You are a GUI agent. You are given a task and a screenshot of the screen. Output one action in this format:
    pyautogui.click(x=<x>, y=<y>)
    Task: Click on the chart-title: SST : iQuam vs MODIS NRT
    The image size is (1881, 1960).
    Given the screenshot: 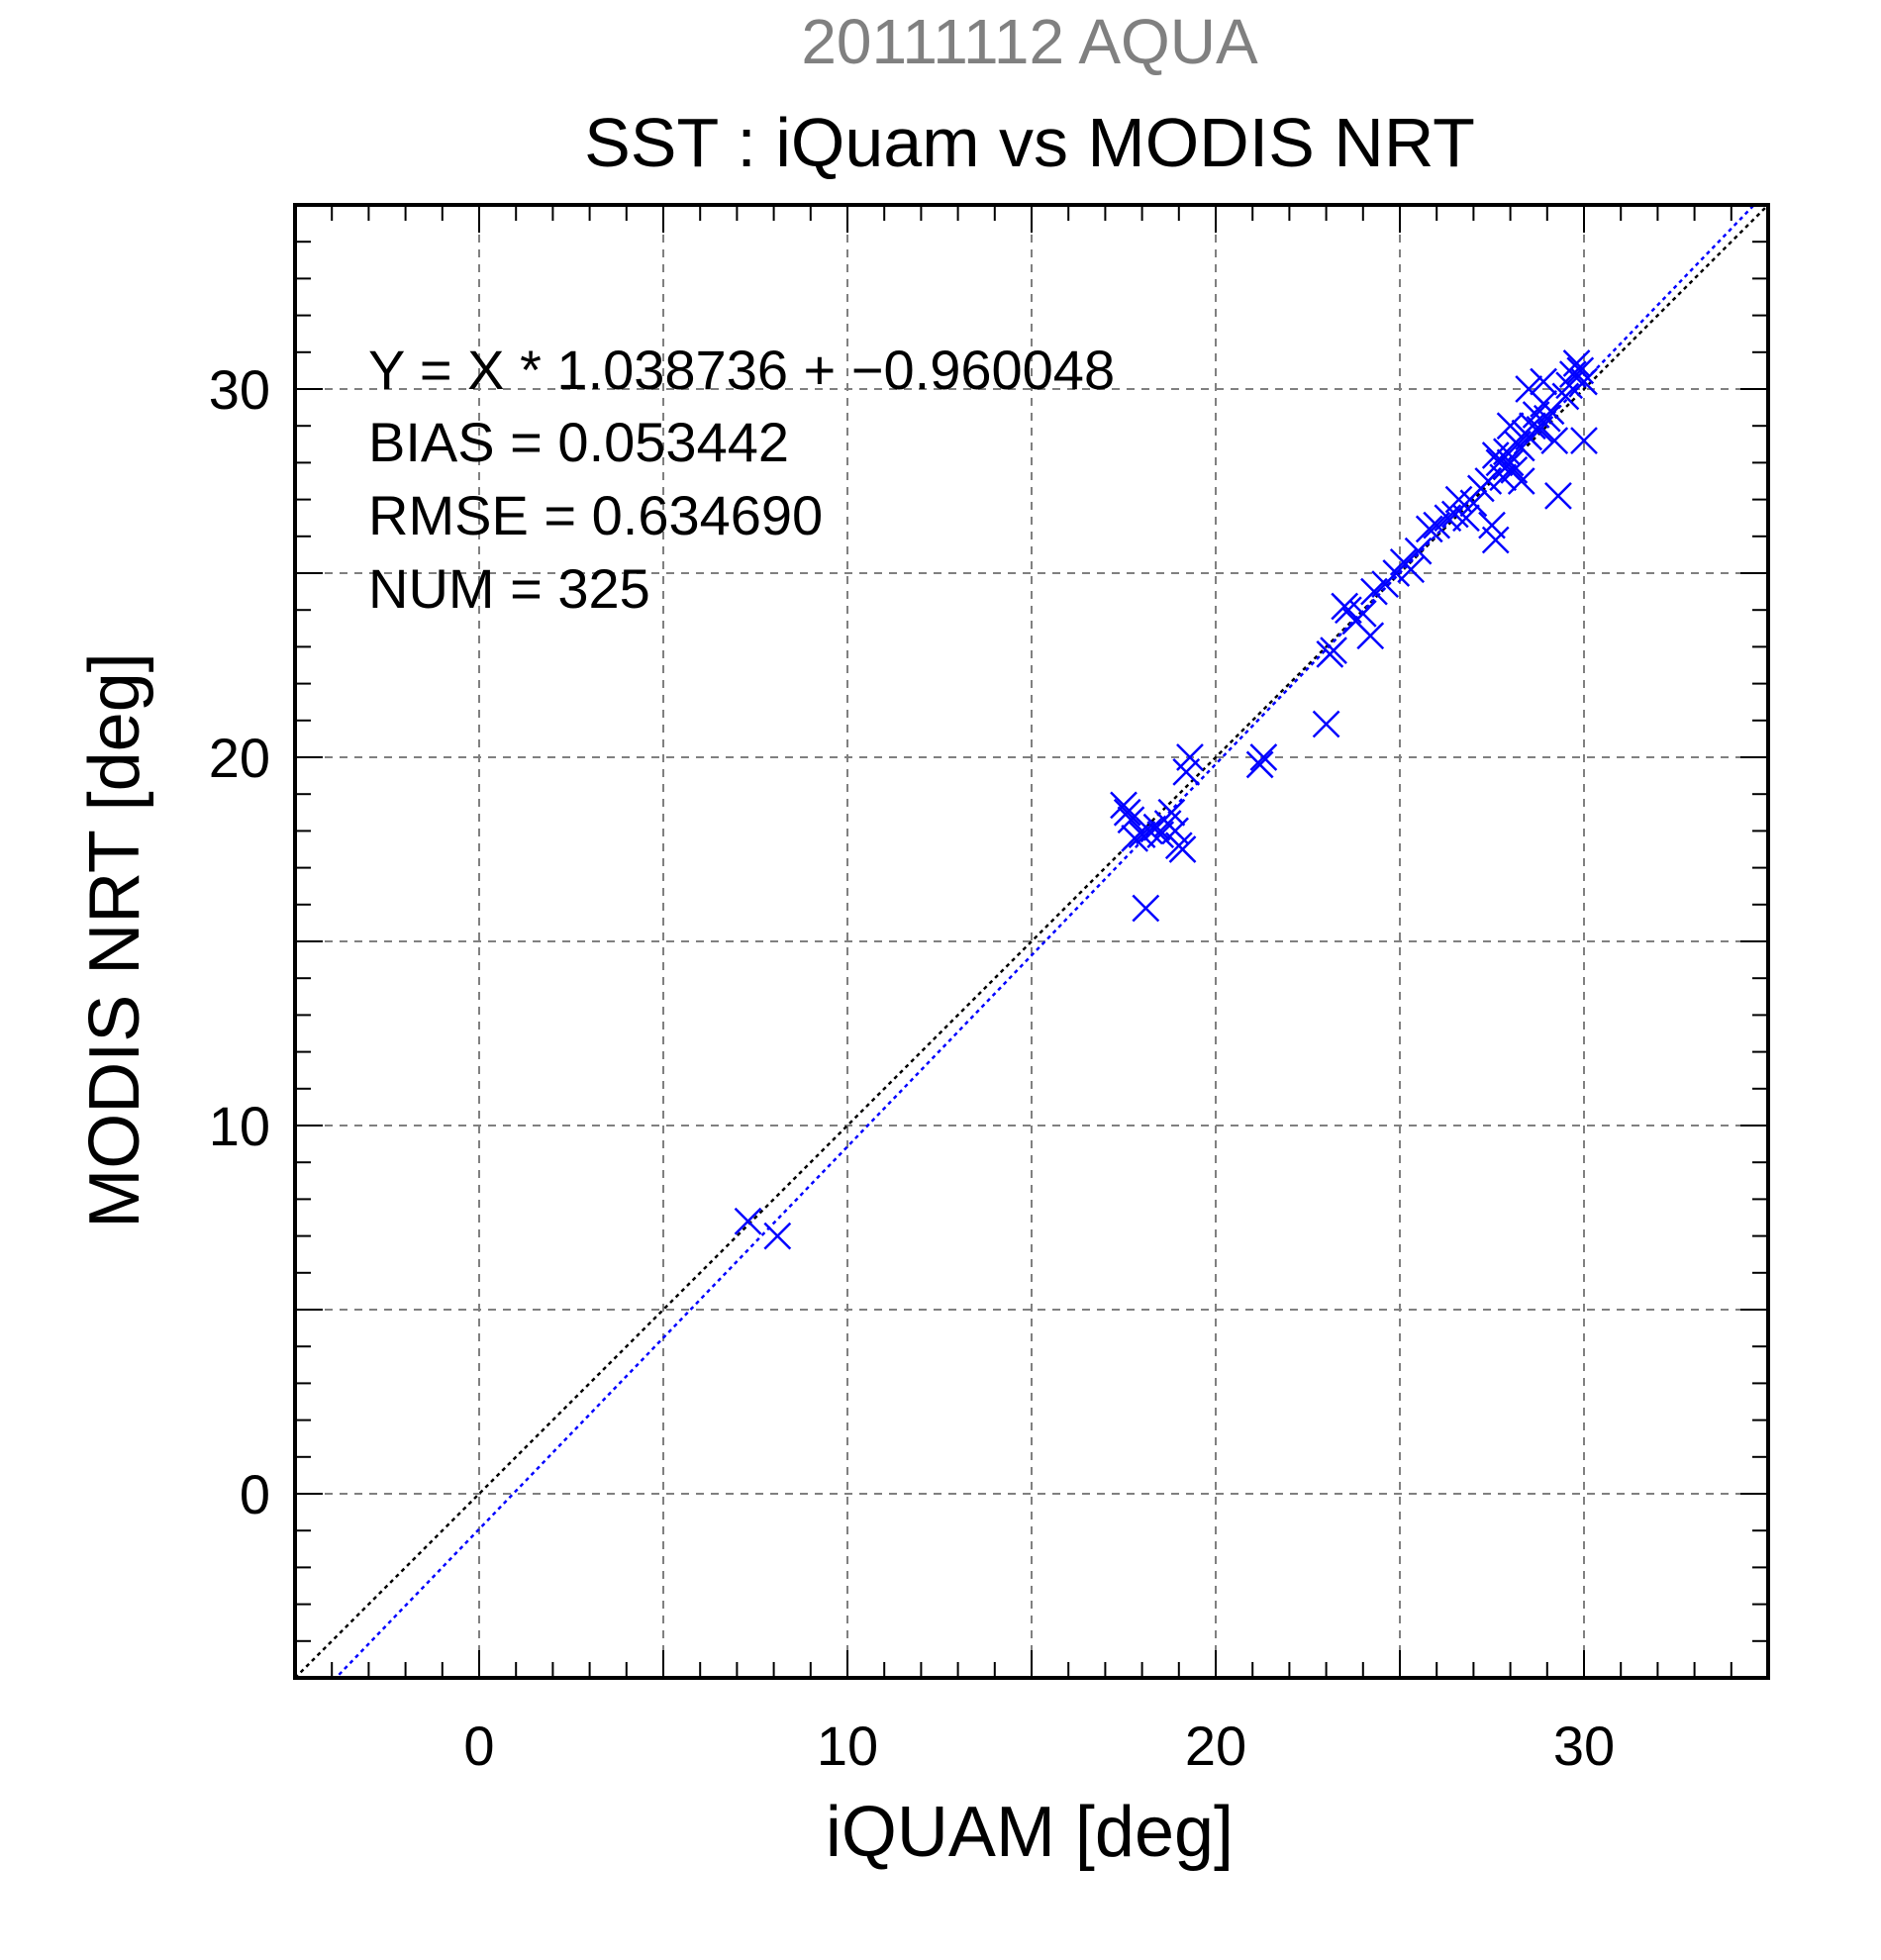 What is the action you would take?
    pyautogui.click(x=1030, y=142)
    